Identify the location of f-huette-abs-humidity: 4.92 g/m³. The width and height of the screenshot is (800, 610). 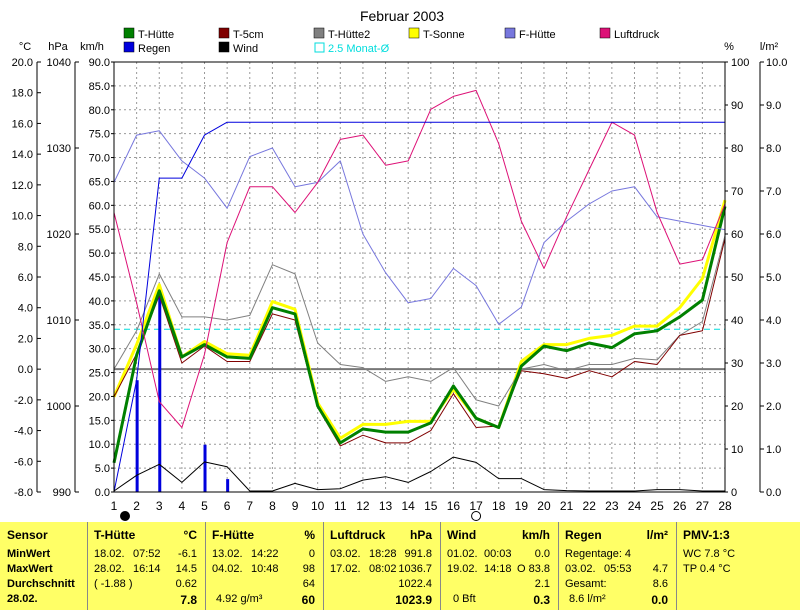
(239, 599).